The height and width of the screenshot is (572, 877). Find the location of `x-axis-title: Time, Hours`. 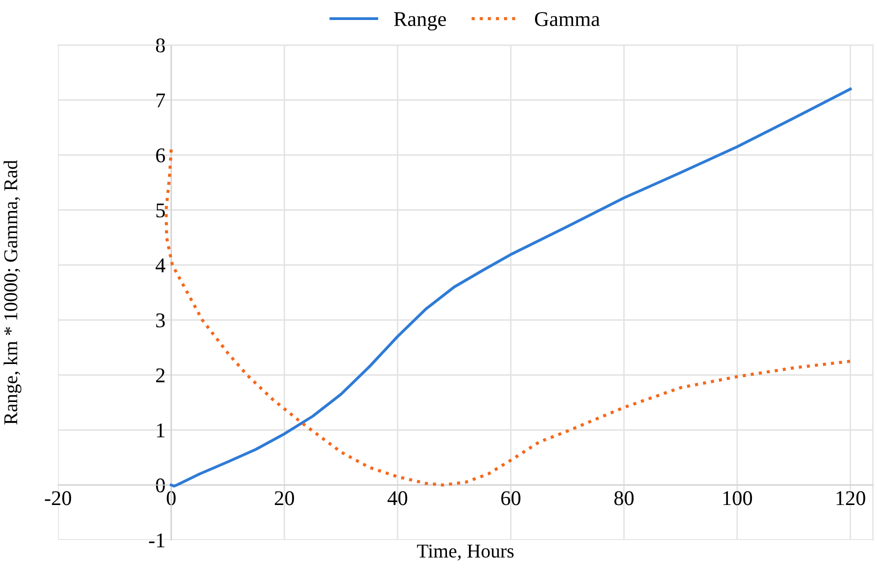

x-axis-title: Time, Hours is located at coordinates (465, 552).